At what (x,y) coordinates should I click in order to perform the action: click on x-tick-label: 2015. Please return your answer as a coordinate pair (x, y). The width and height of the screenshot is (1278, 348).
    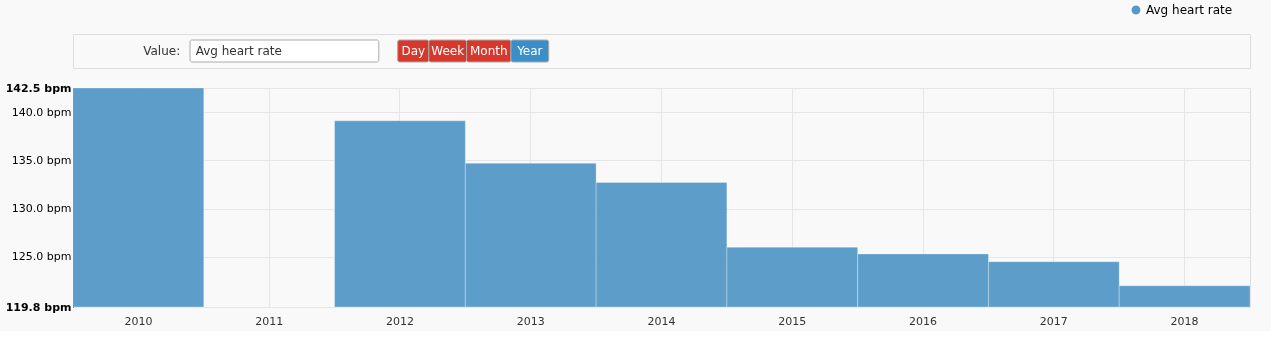
    Looking at the image, I should click on (792, 321).